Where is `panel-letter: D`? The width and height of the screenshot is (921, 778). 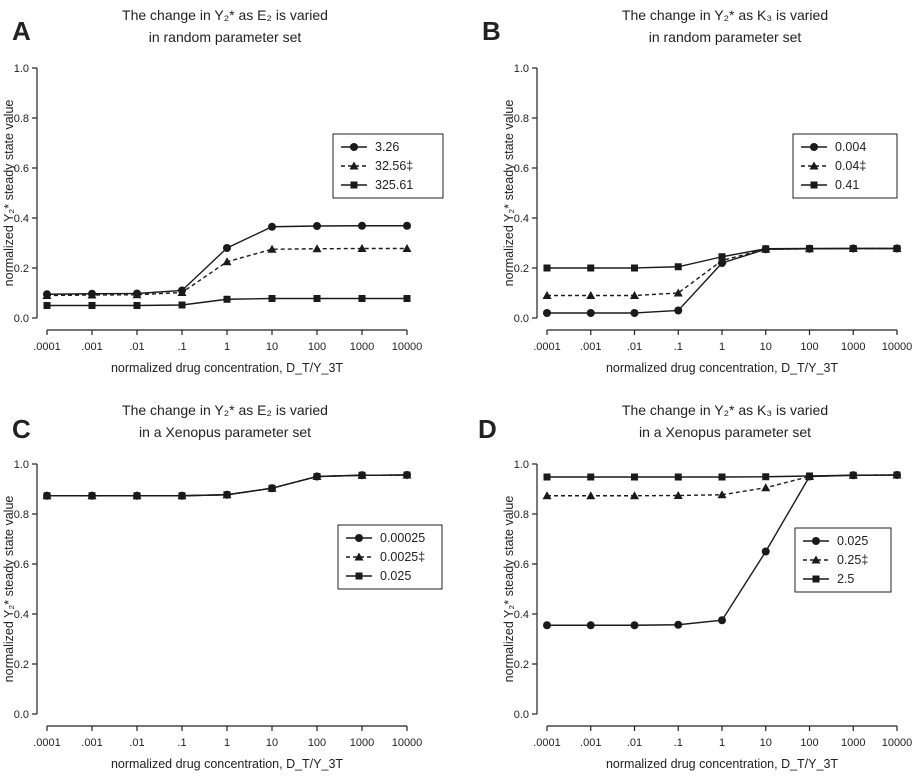 panel-letter: D is located at coordinates (487, 429).